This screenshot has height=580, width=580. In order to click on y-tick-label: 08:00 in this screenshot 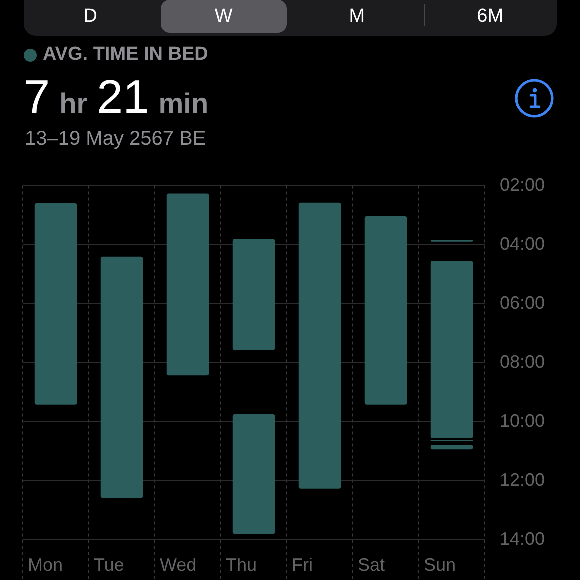, I will do `click(523, 362)`.